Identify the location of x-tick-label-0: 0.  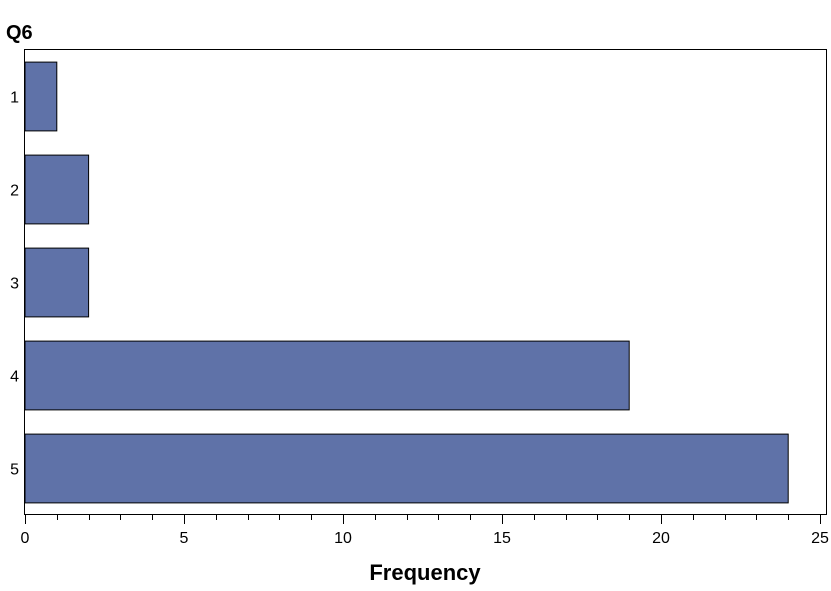
(25, 538).